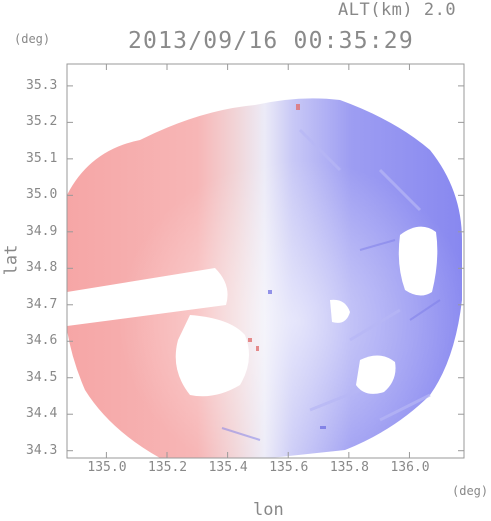  I want to click on x-tick-label: 136.0, so click(410, 467).